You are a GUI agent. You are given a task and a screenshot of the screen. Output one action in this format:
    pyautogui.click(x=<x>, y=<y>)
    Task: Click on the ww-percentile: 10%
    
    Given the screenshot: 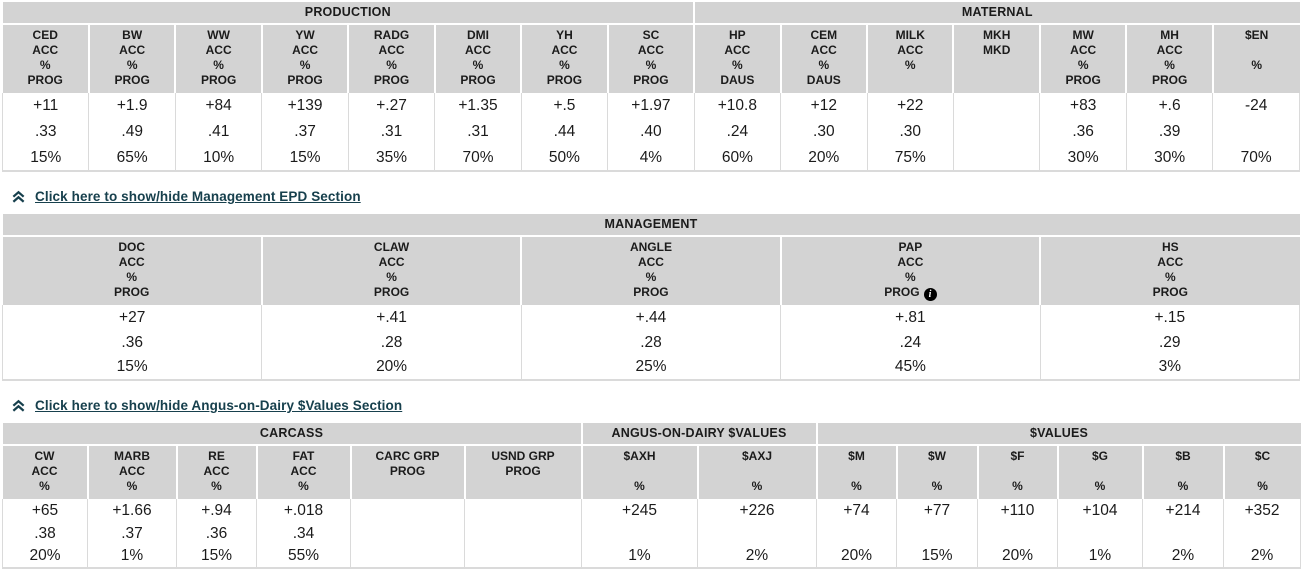 What is the action you would take?
    pyautogui.click(x=218, y=158)
    